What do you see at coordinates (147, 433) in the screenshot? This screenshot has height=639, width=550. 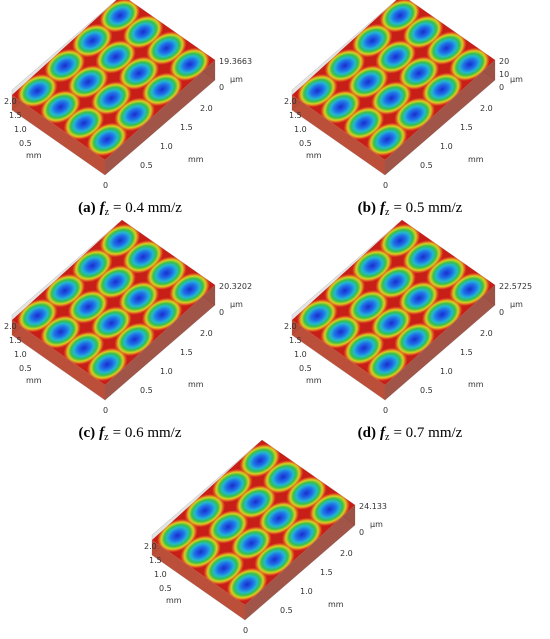 I see `caption-text: = 0.6 mm/z` at bounding box center [147, 433].